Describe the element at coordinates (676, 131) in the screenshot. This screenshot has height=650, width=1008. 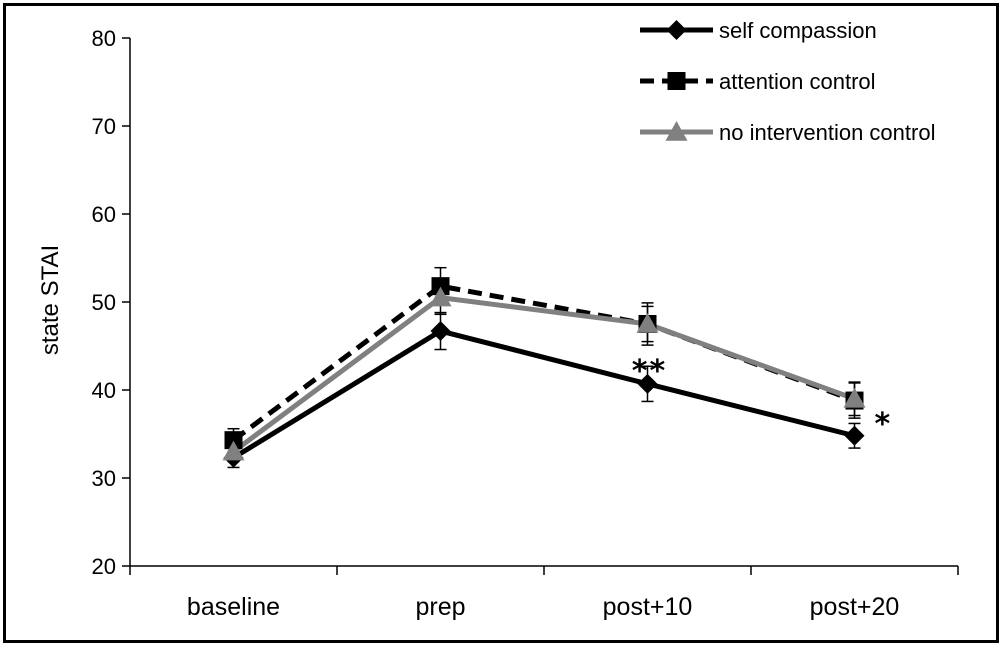
I see `legend-marker-triangle` at that location.